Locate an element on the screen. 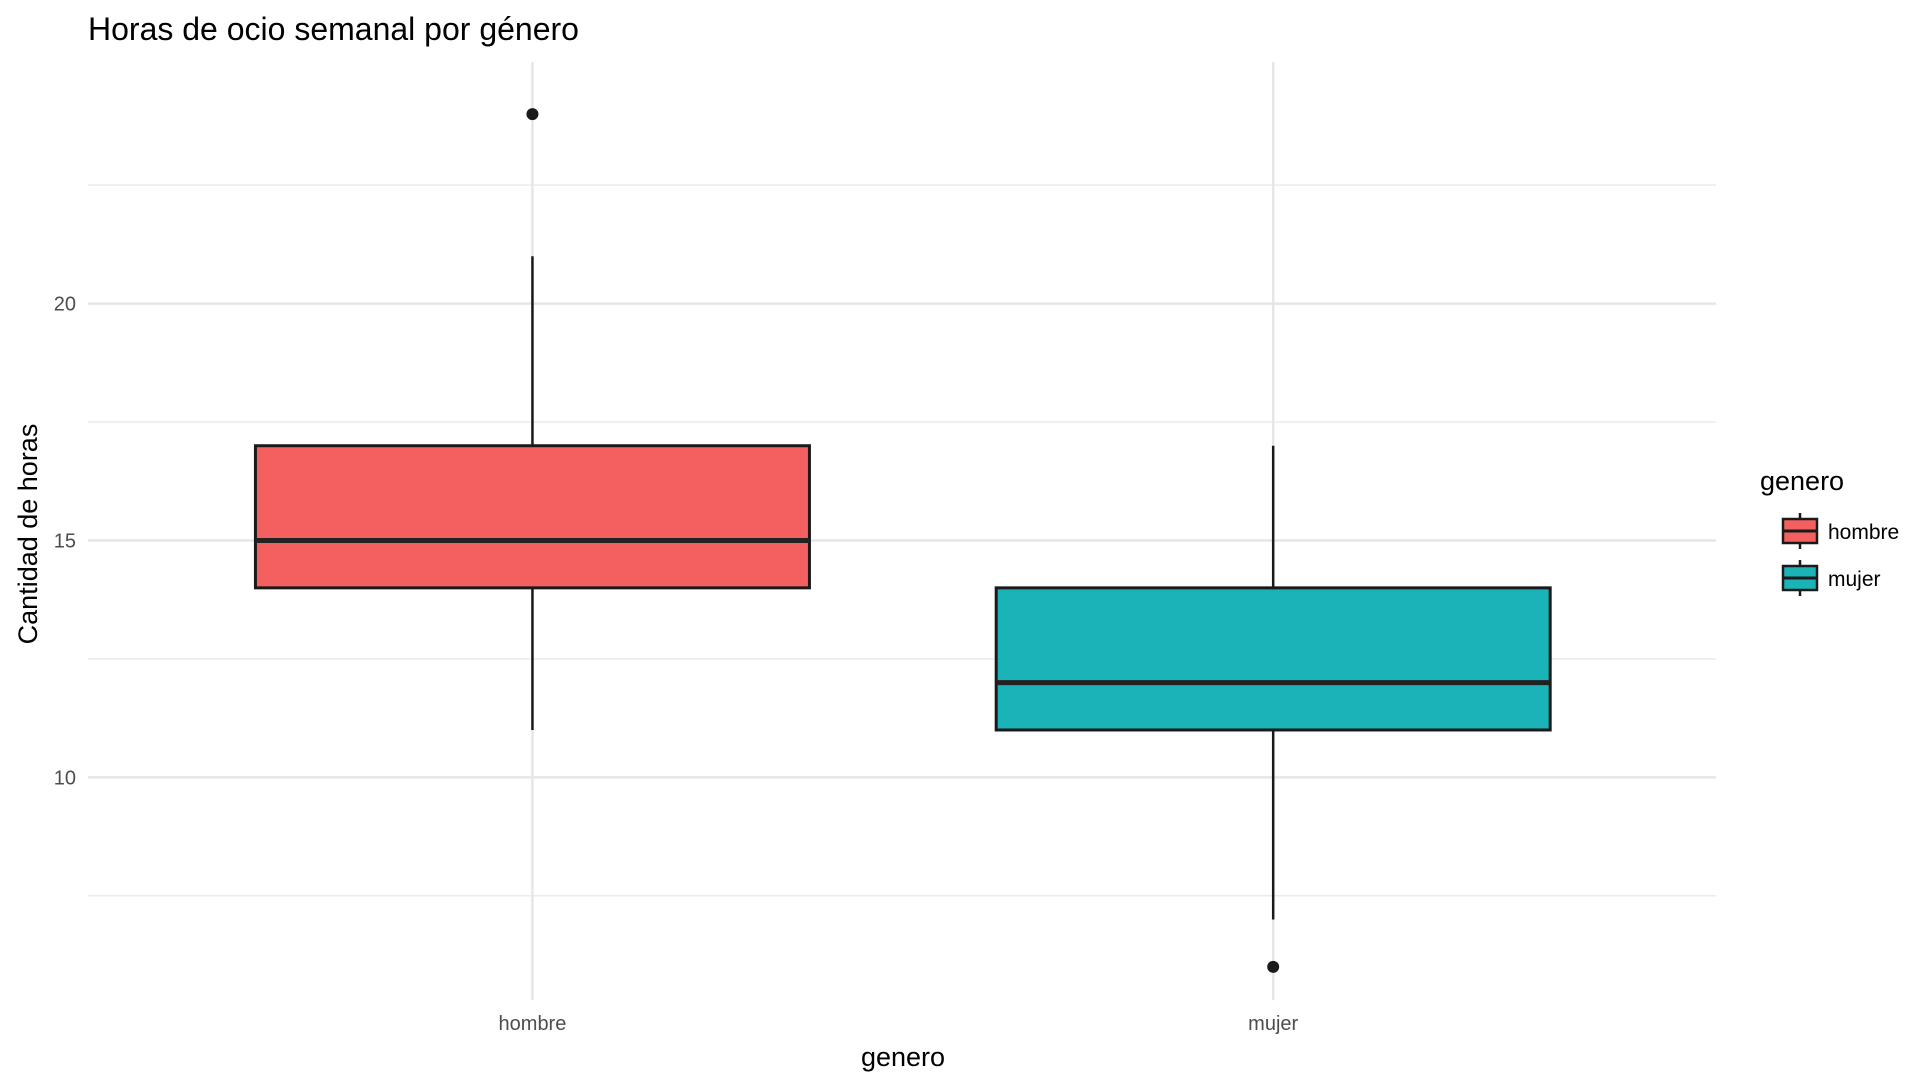 This screenshot has width=1920, height=1080. y-axis-title: Cantidad de horas is located at coordinates (28, 534).